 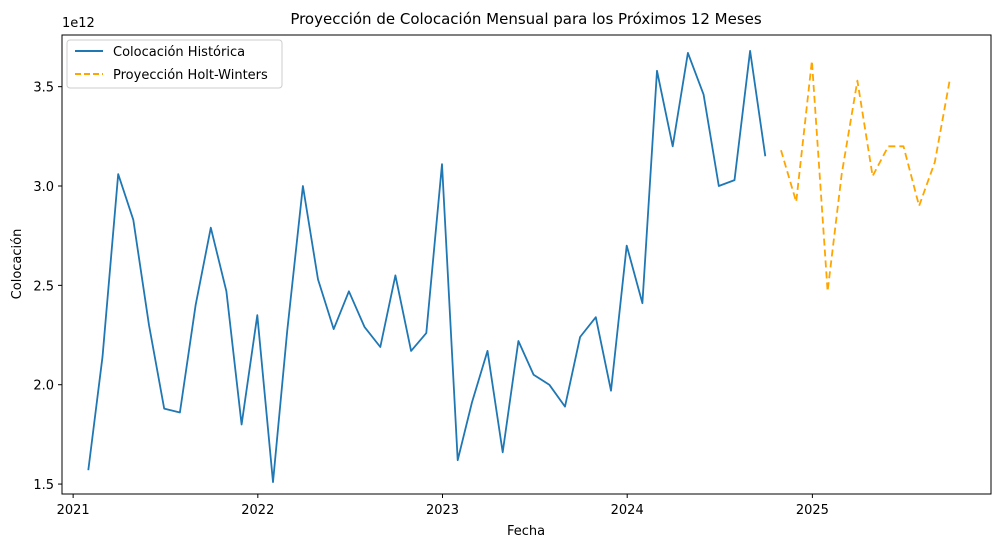 I want to click on y-tick-label: 3.0, so click(x=43, y=187).